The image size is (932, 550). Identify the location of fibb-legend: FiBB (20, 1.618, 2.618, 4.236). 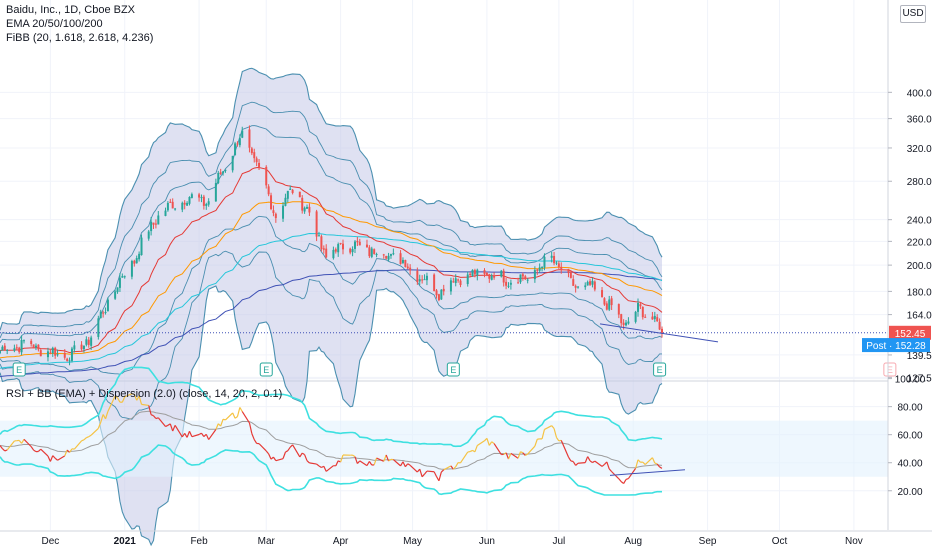
(80, 38).